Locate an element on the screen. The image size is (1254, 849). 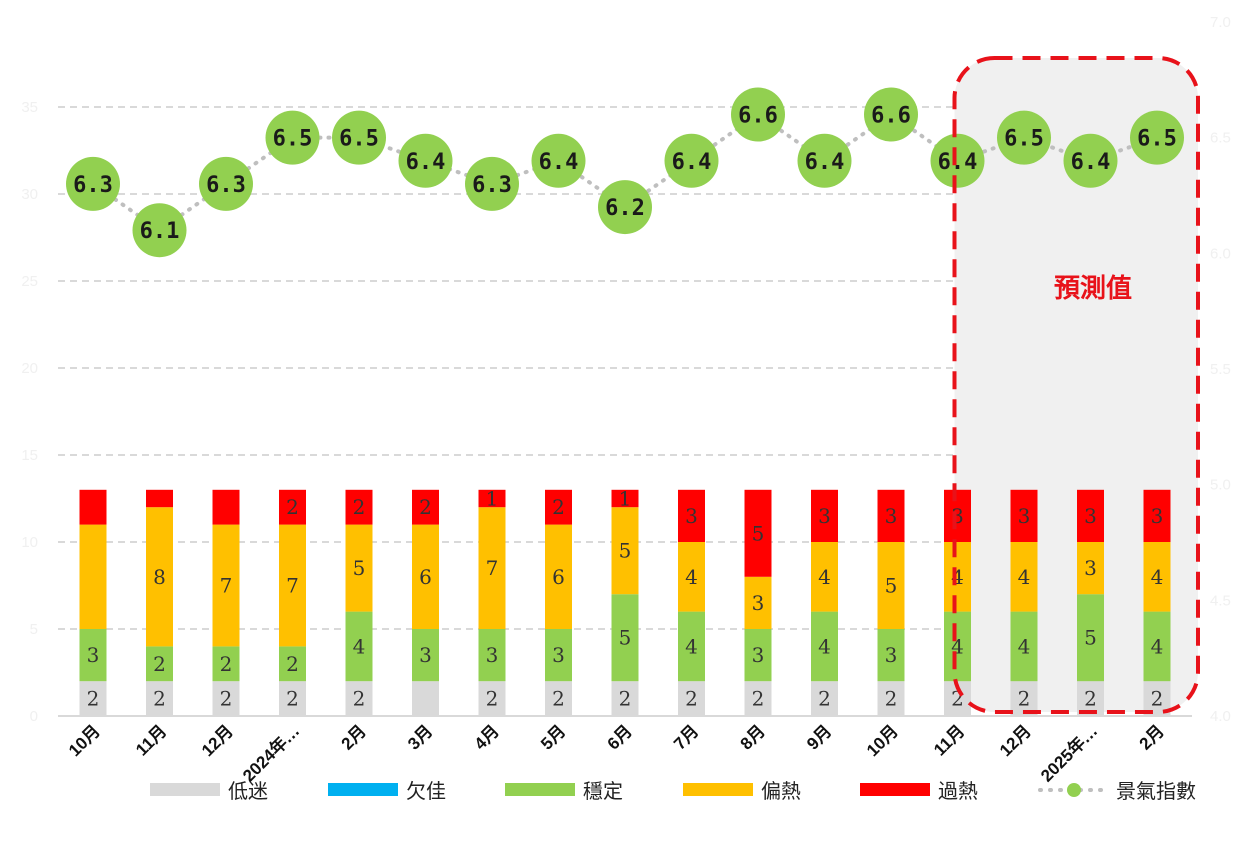
bar-value-label: 6 is located at coordinates (425, 577).